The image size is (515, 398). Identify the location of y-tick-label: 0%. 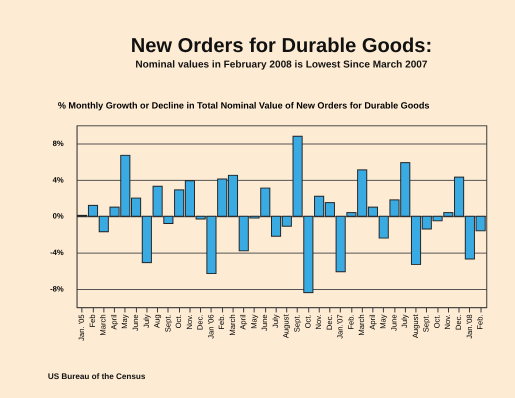
(58, 216).